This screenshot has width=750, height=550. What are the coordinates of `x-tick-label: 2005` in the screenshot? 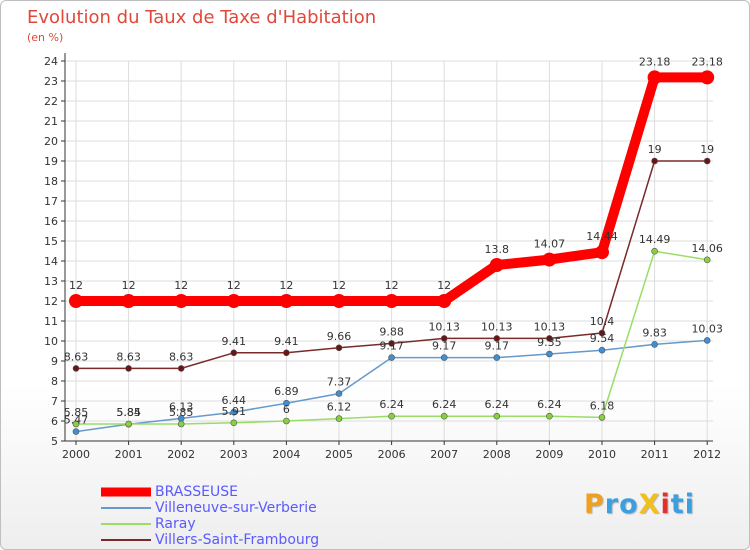 It's located at (339, 454).